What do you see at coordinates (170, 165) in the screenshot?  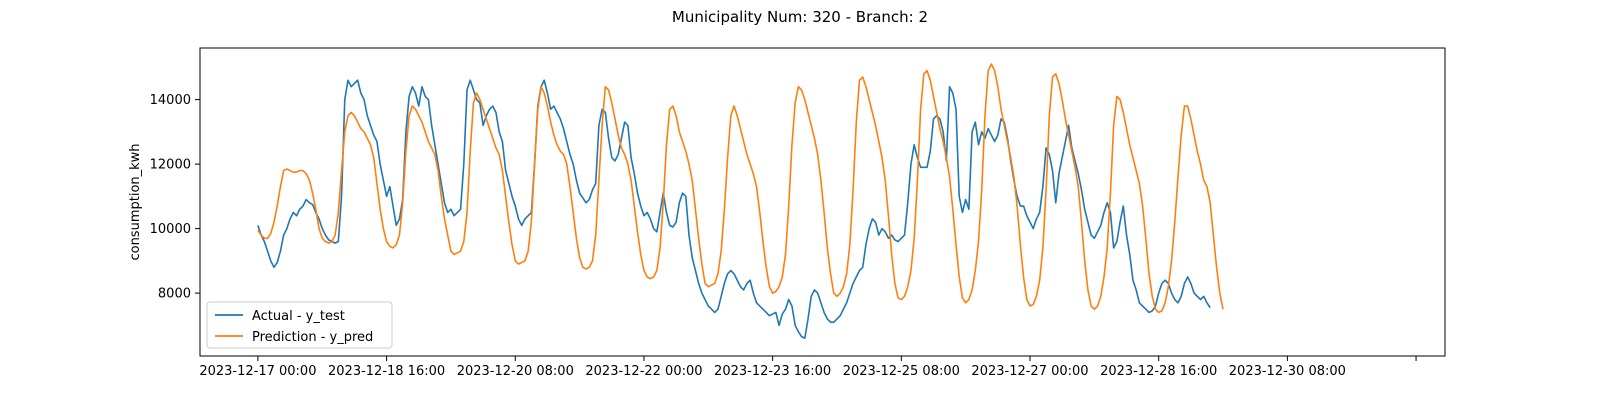 I see `y-tick-label: 12000` at bounding box center [170, 165].